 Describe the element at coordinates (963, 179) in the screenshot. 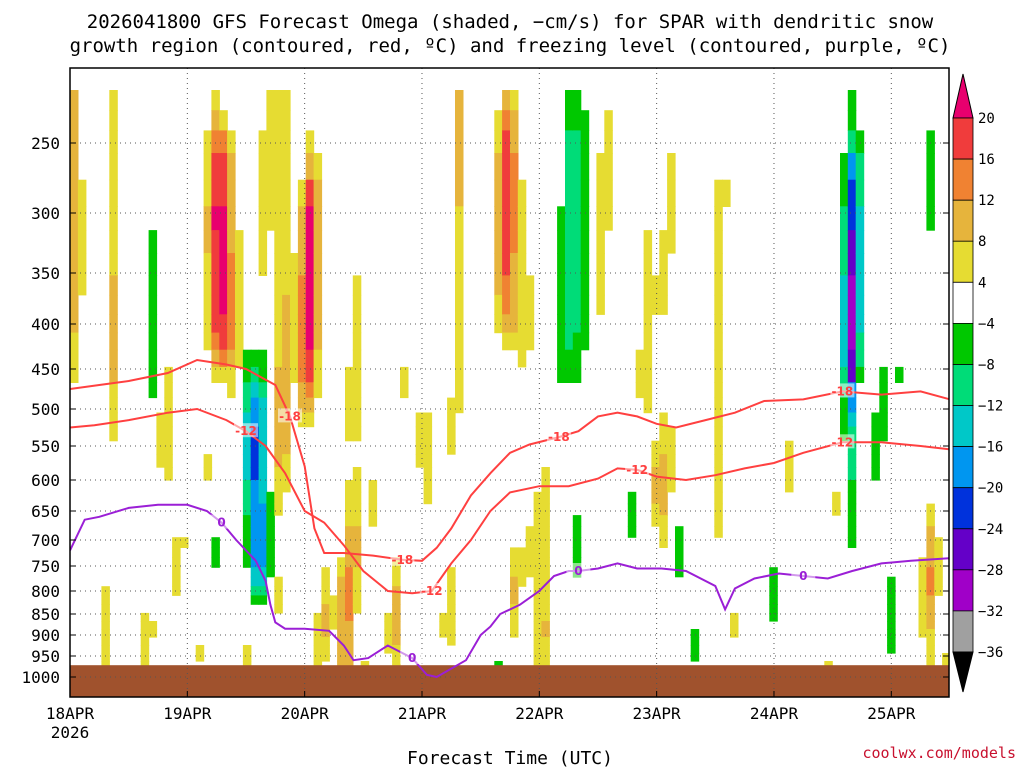

I see `colorbar-swatch` at that location.